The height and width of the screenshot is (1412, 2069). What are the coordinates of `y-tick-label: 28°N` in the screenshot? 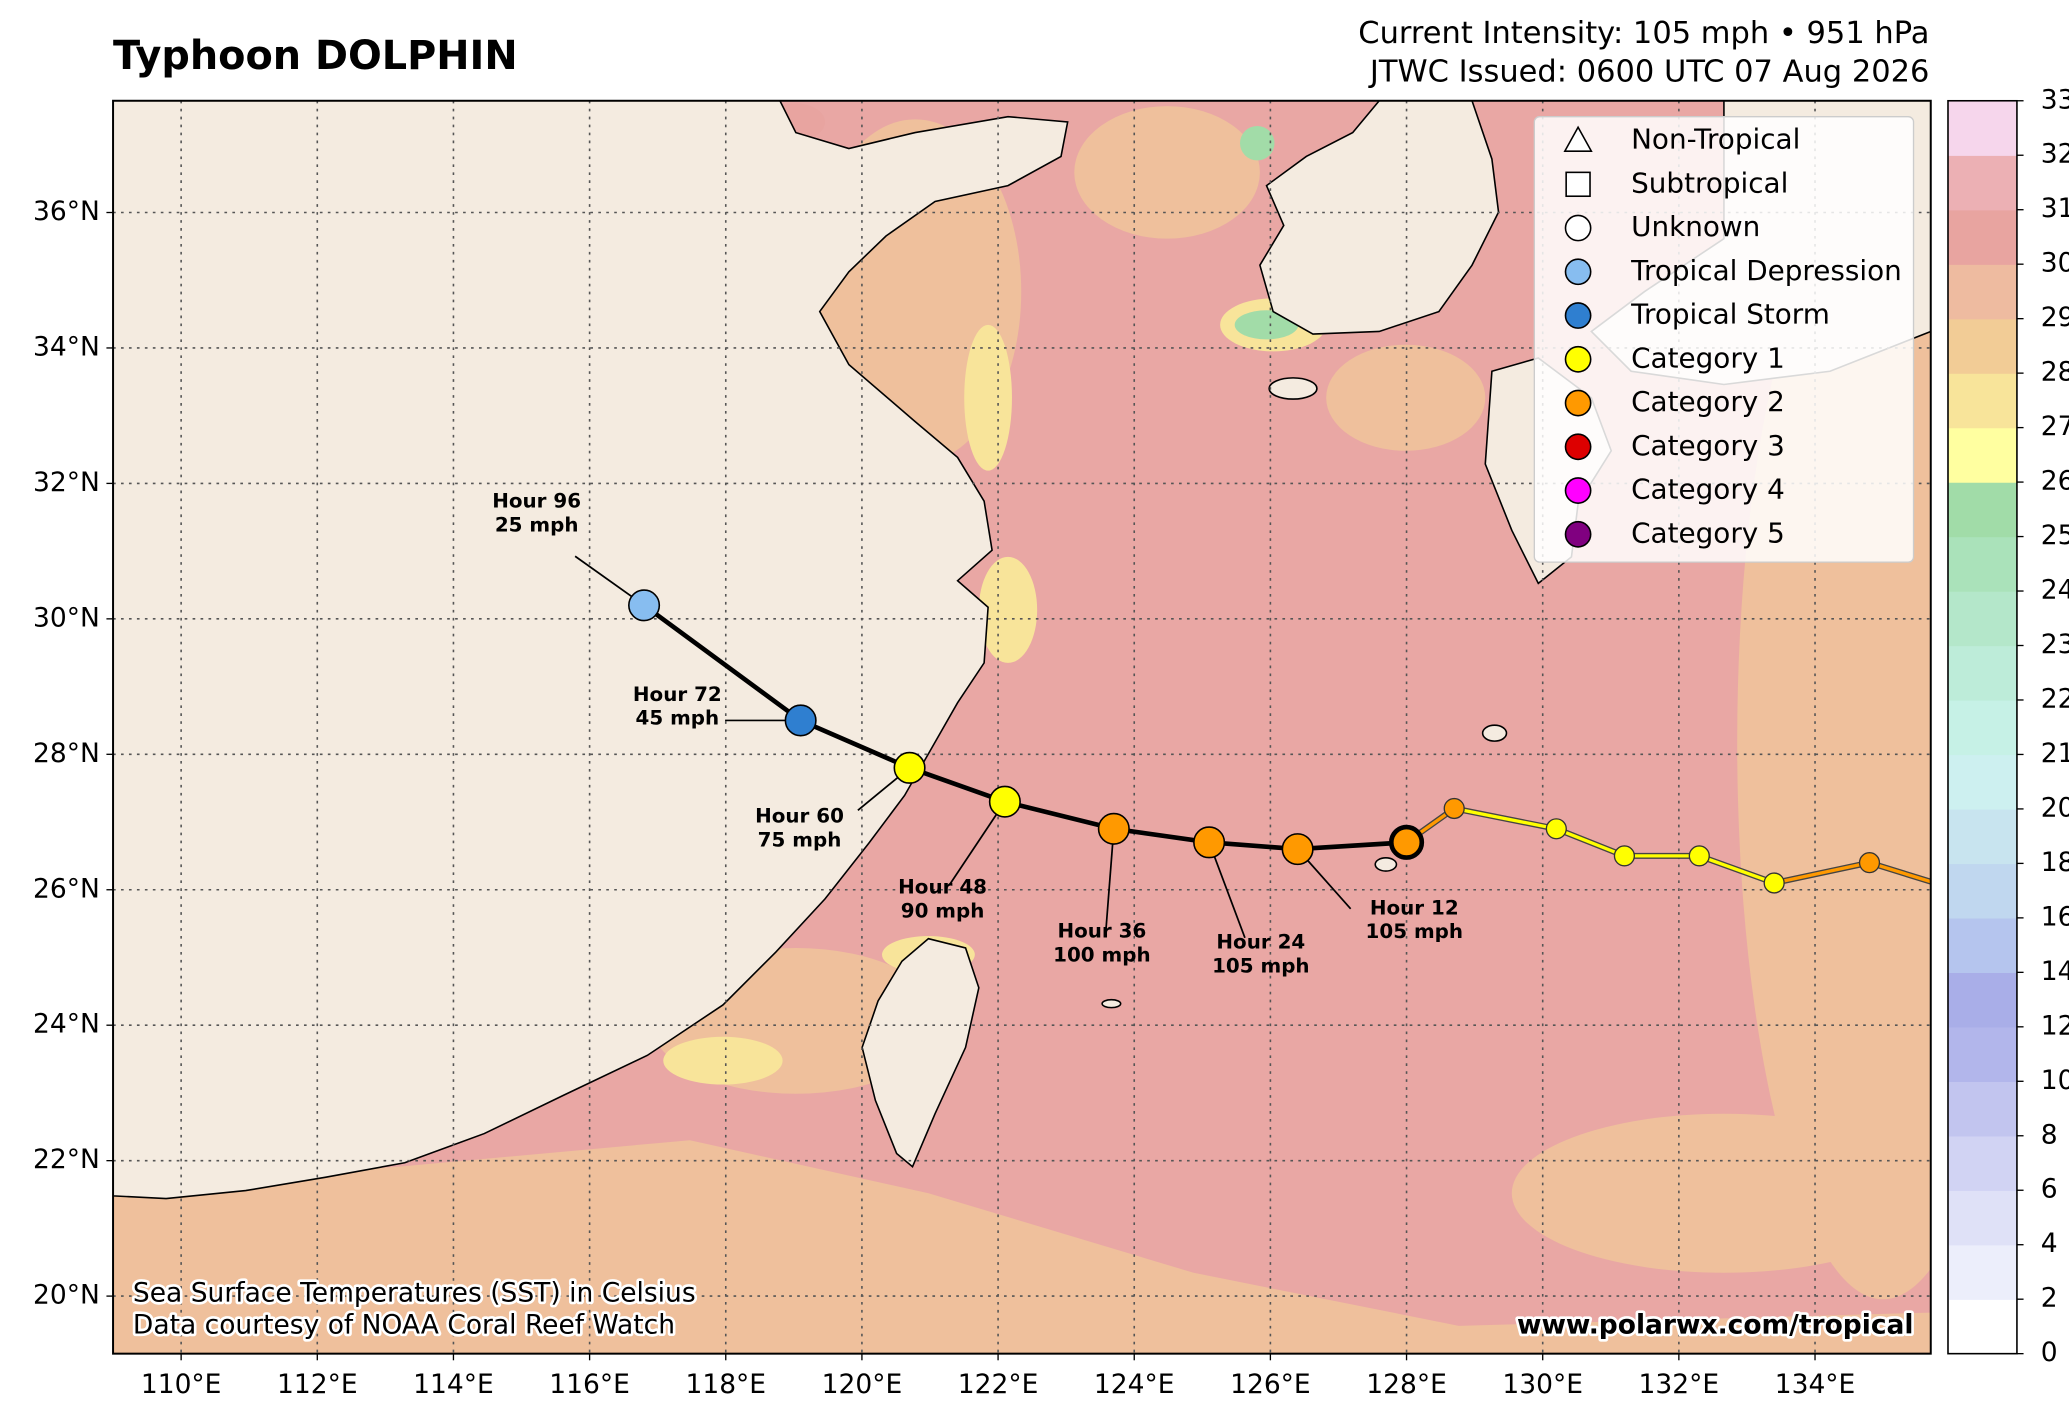 It's located at (66, 753).